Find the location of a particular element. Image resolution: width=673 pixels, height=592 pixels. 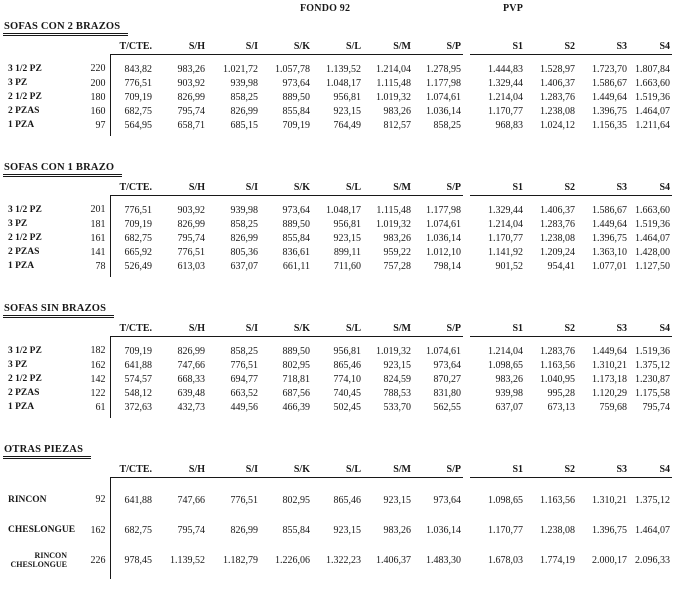

price-cell: 901,52 is located at coordinates (509, 266).